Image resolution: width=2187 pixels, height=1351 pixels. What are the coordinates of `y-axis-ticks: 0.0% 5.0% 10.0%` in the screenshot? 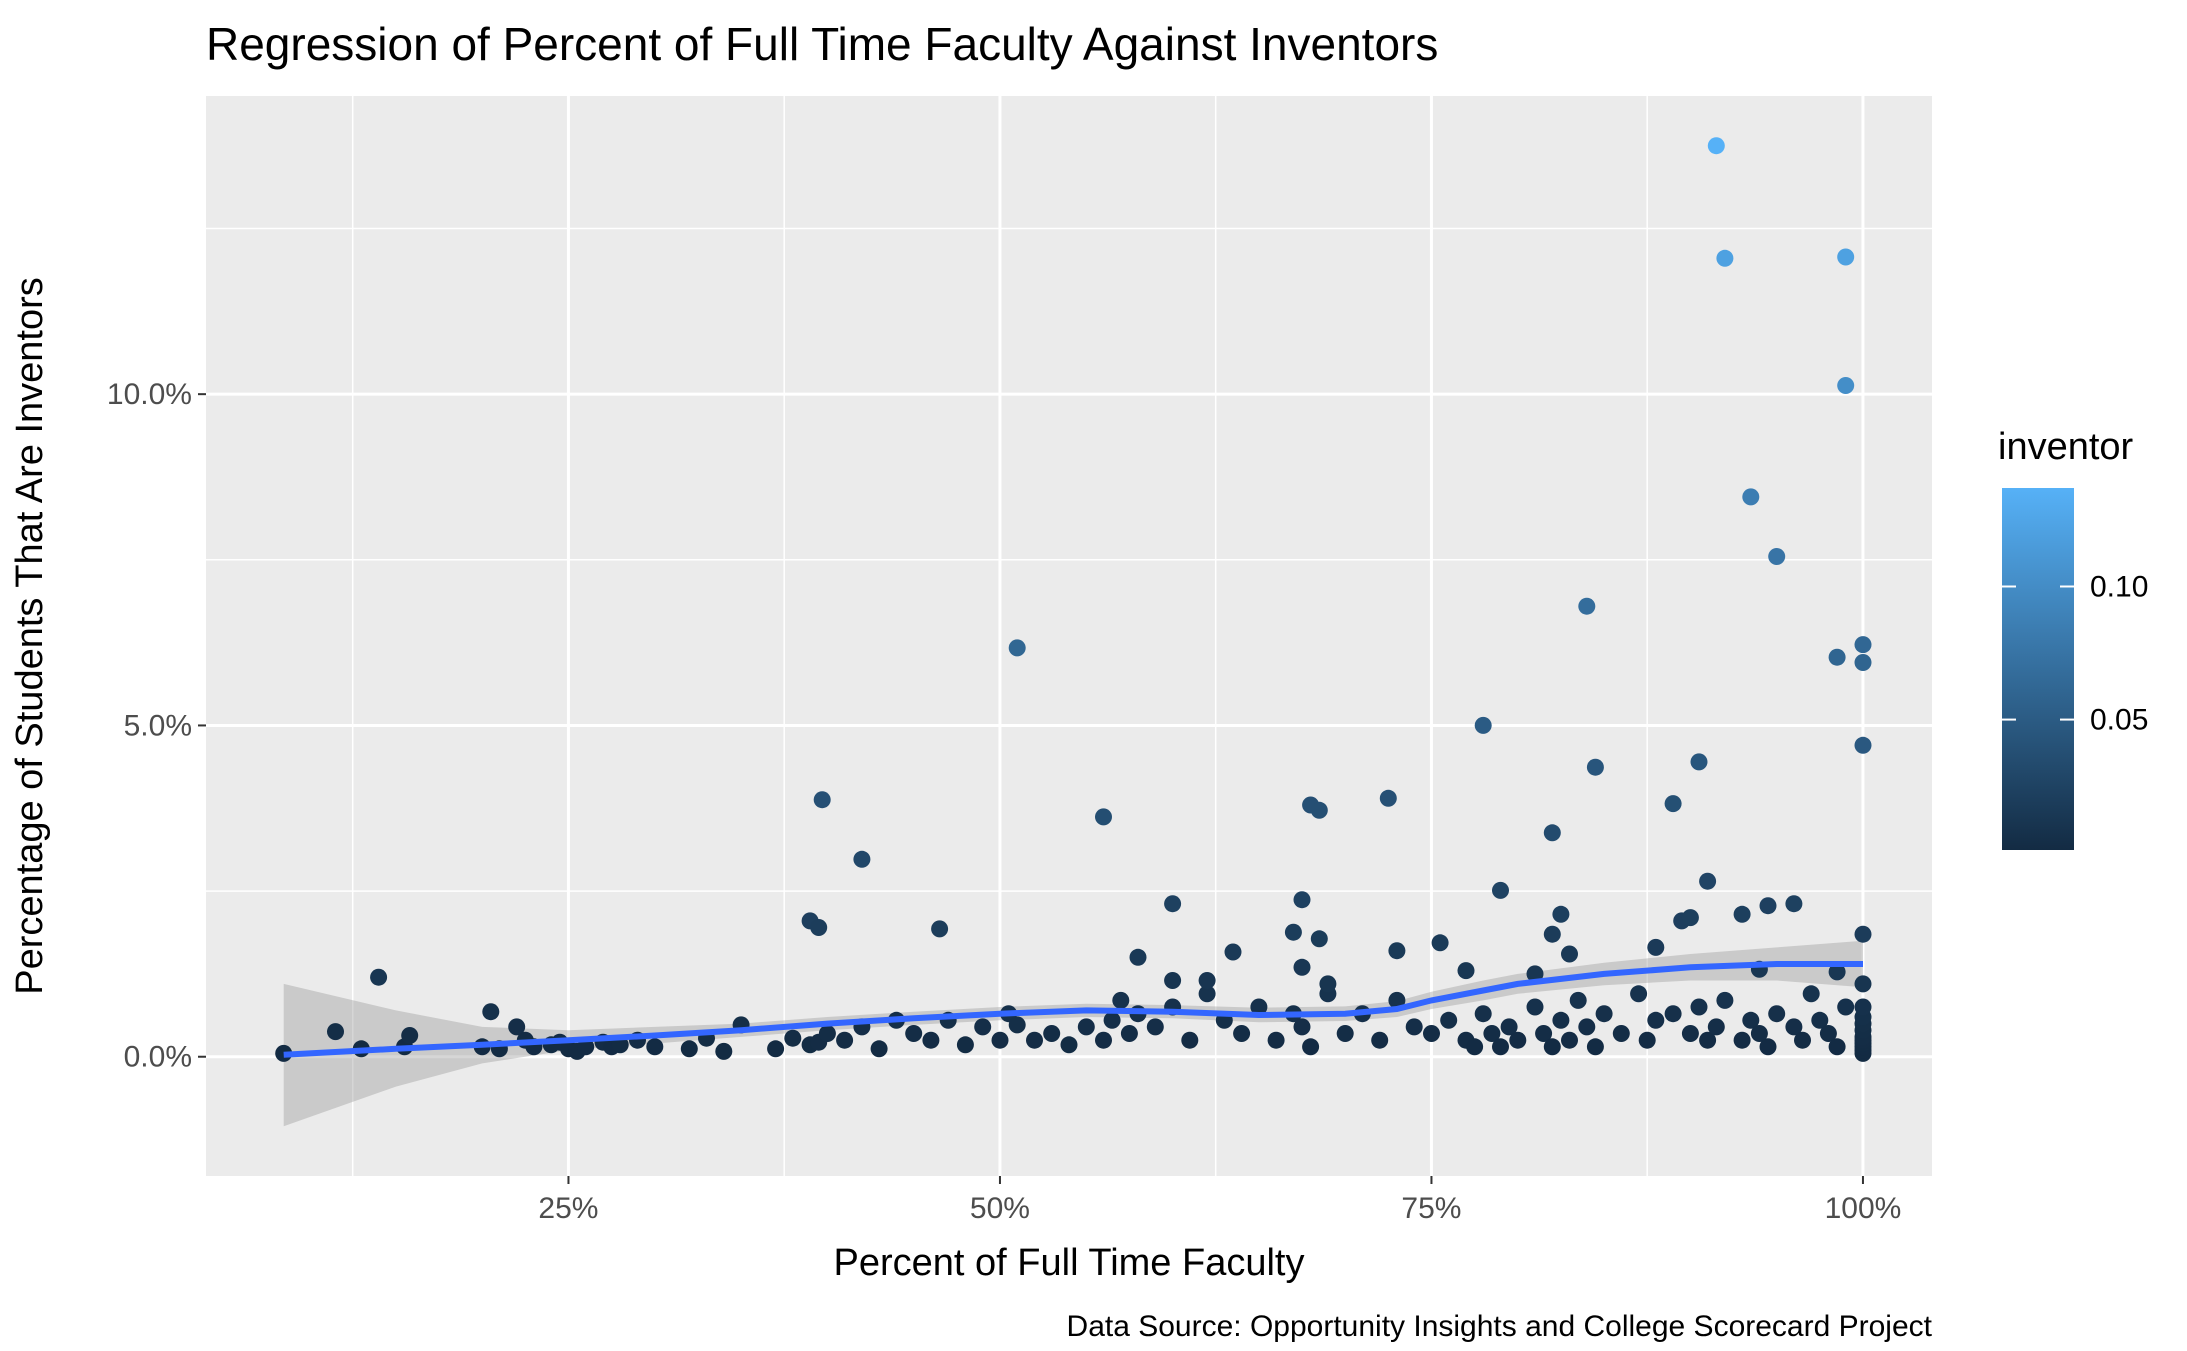 It's located at (156, 726).